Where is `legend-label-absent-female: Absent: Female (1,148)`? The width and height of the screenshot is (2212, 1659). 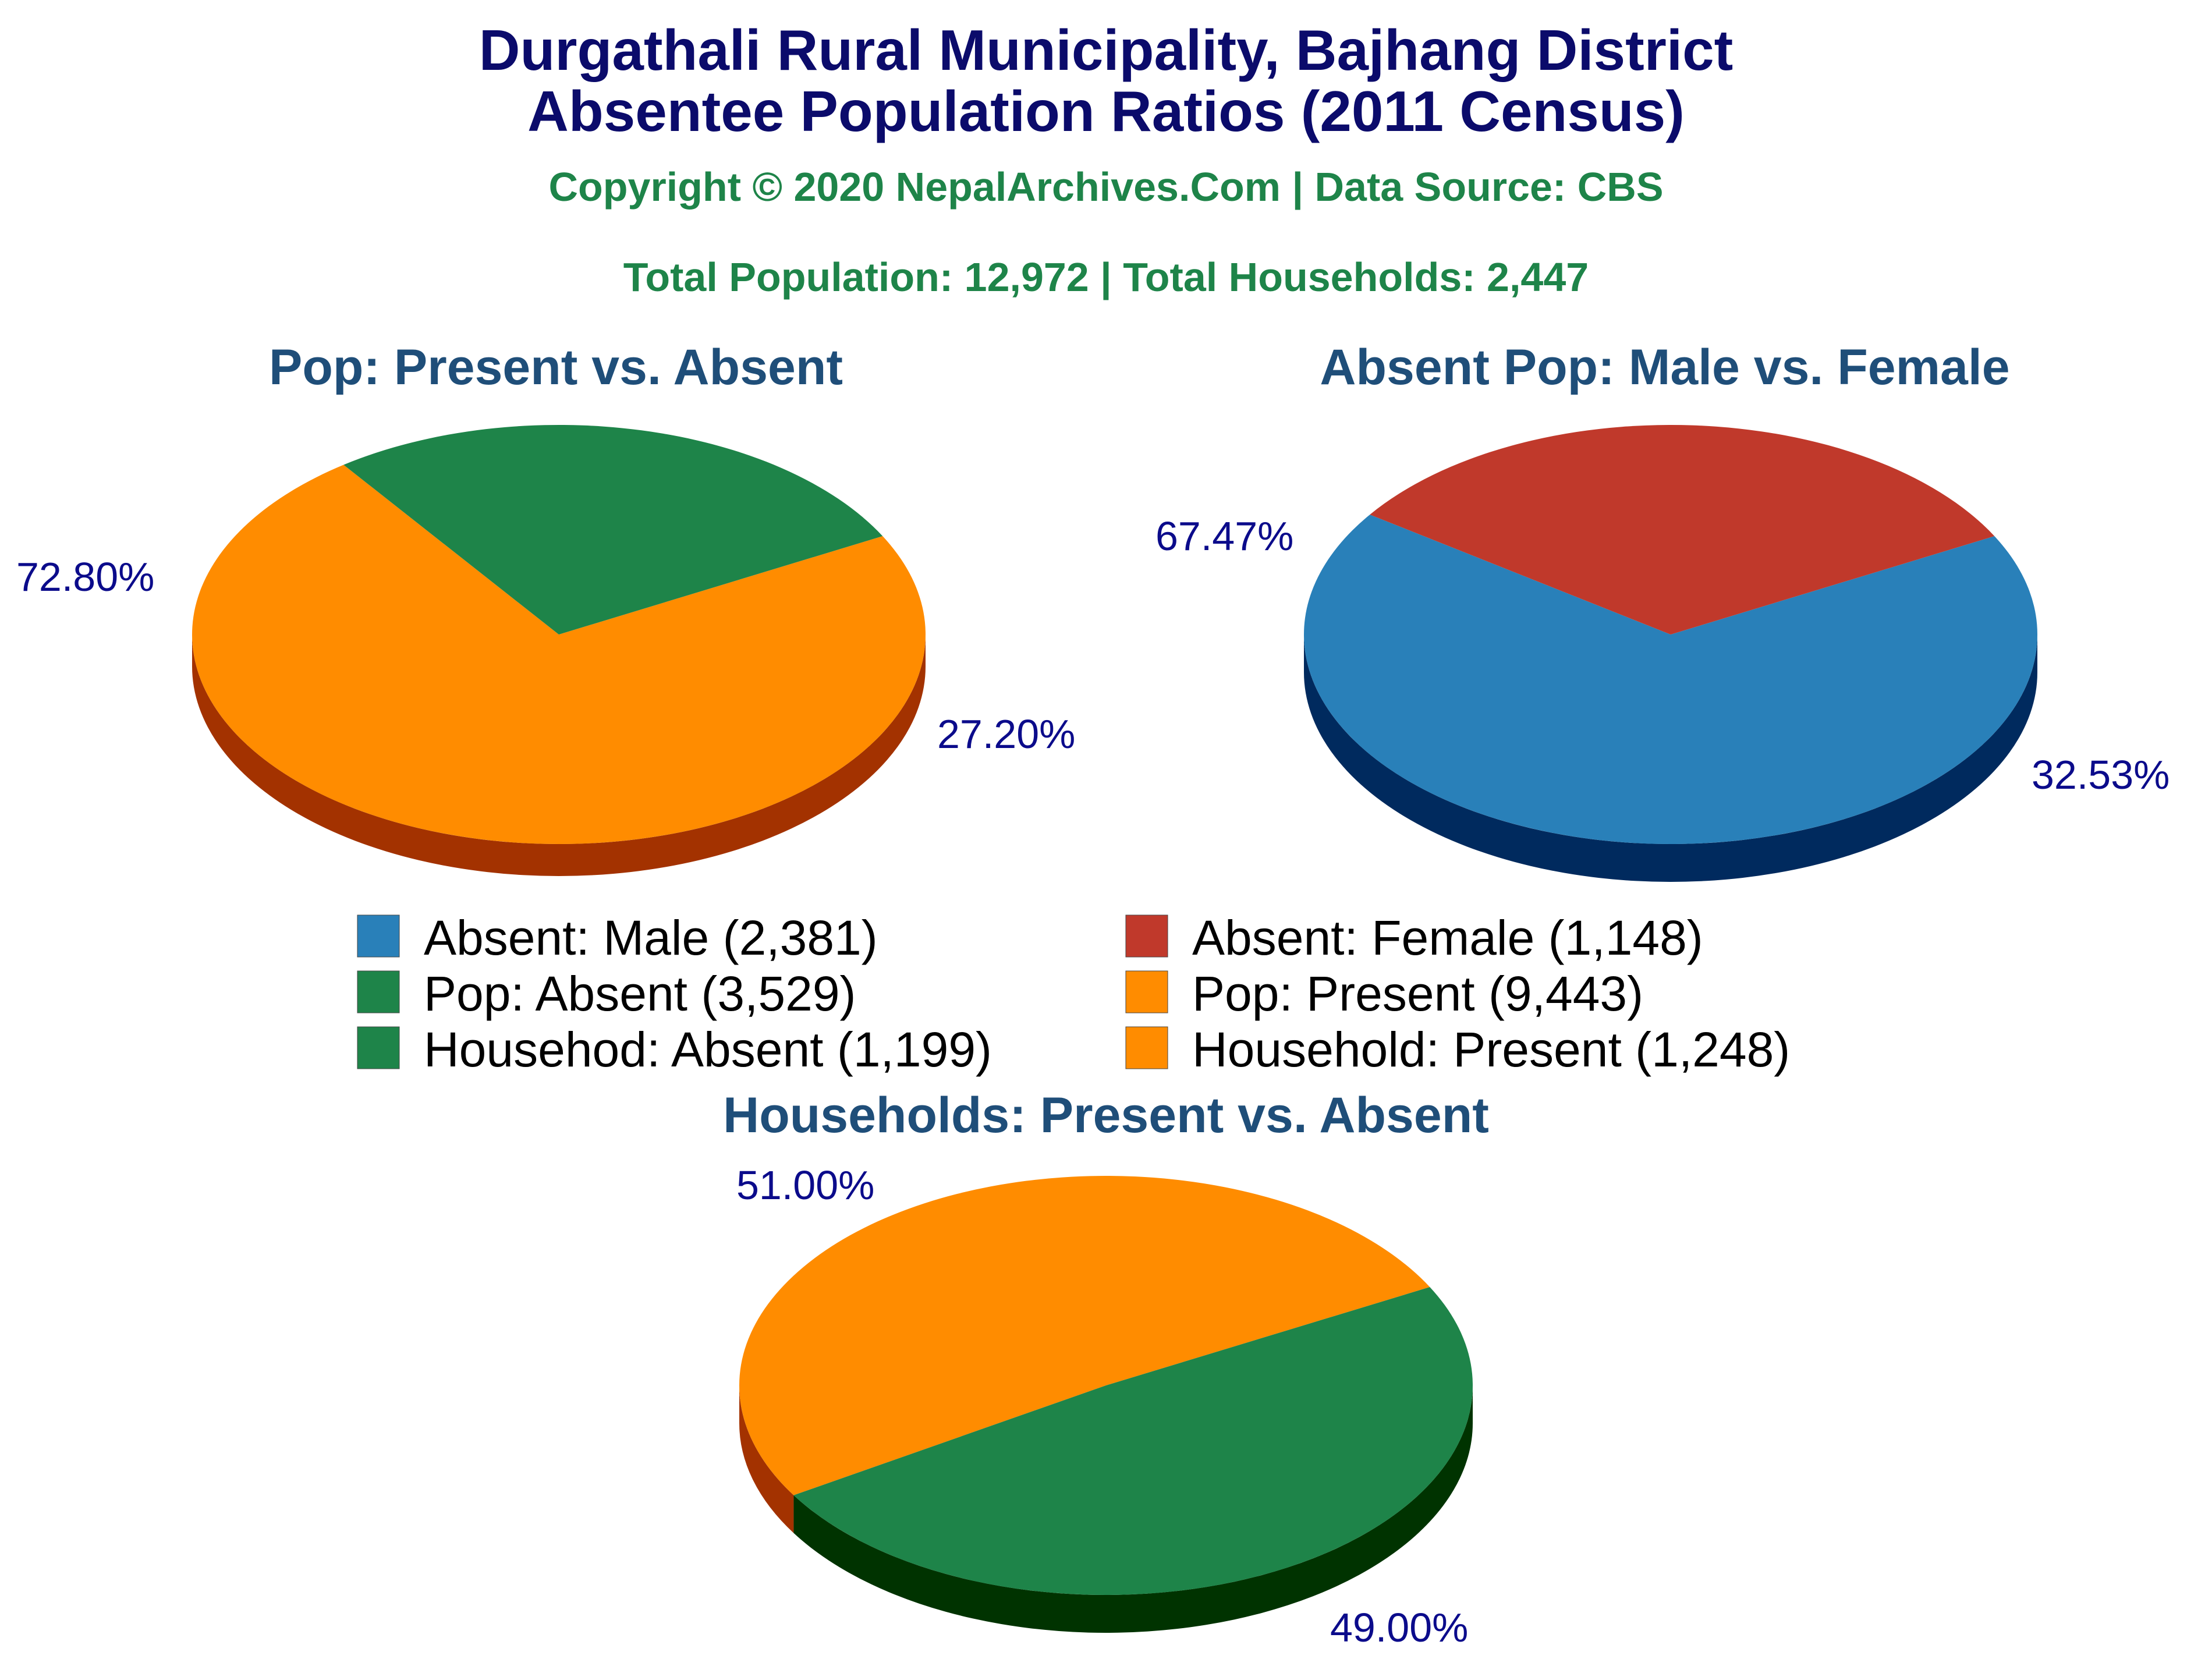 legend-label-absent-female: Absent: Female (1,148) is located at coordinates (1448, 937).